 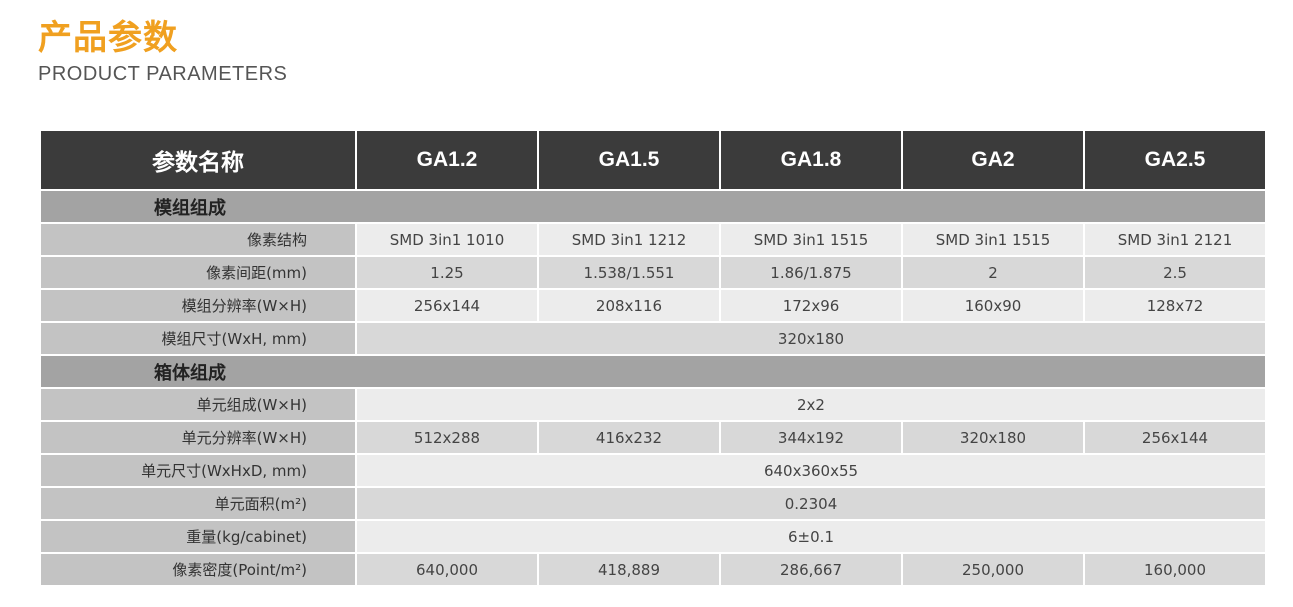 What do you see at coordinates (811, 536) in the screenshot?
I see `cell-value: 6±0.1` at bounding box center [811, 536].